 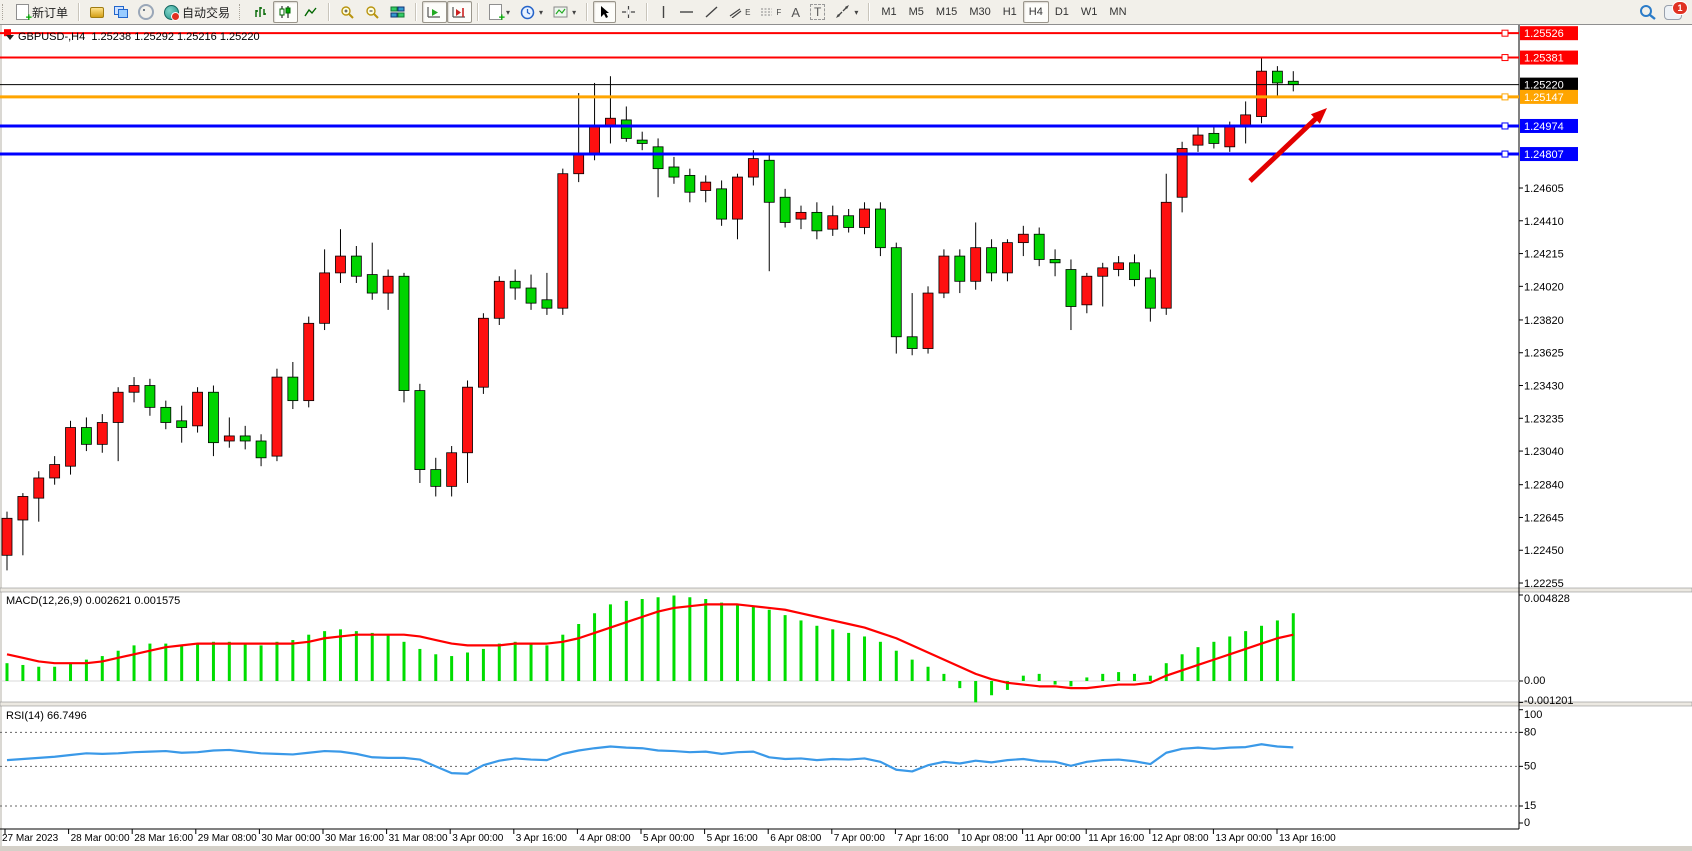 I want to click on arrows-button: ▾, so click(x=846, y=12).